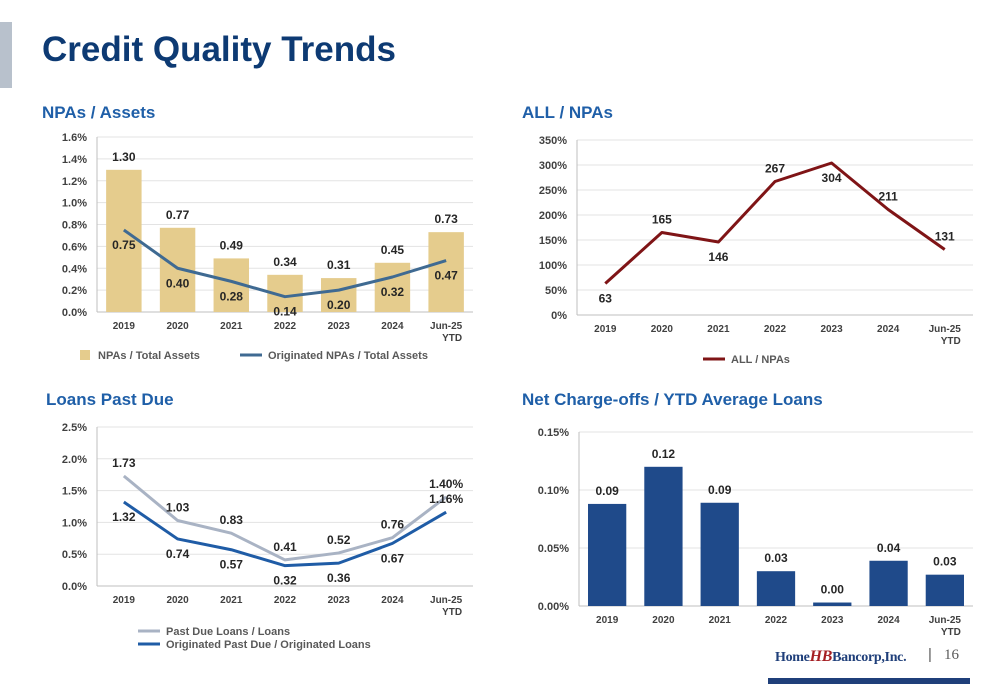  What do you see at coordinates (74, 523) in the screenshot?
I see `y-tick-label: 1.0%` at bounding box center [74, 523].